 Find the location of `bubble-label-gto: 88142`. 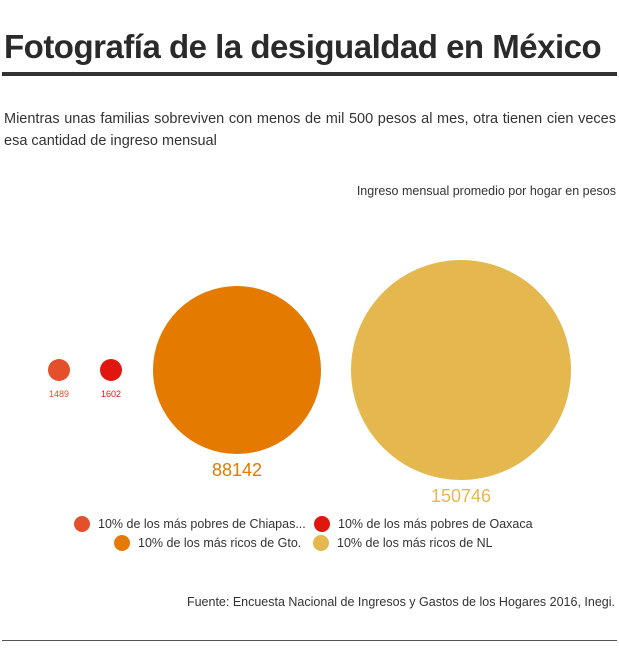

bubble-label-gto: 88142 is located at coordinates (237, 470).